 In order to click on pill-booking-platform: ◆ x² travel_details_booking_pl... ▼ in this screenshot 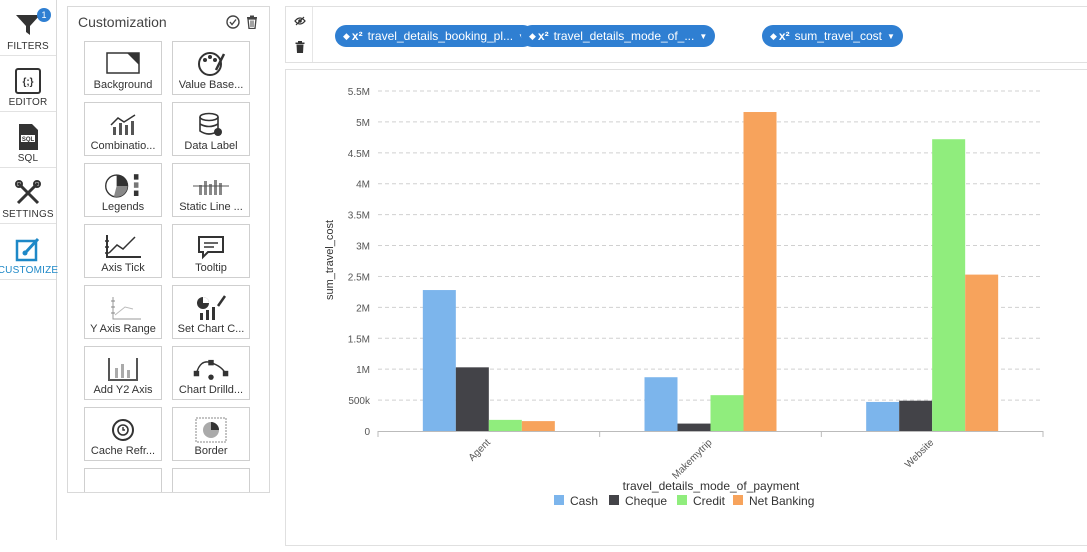, I will do `click(434, 36)`.